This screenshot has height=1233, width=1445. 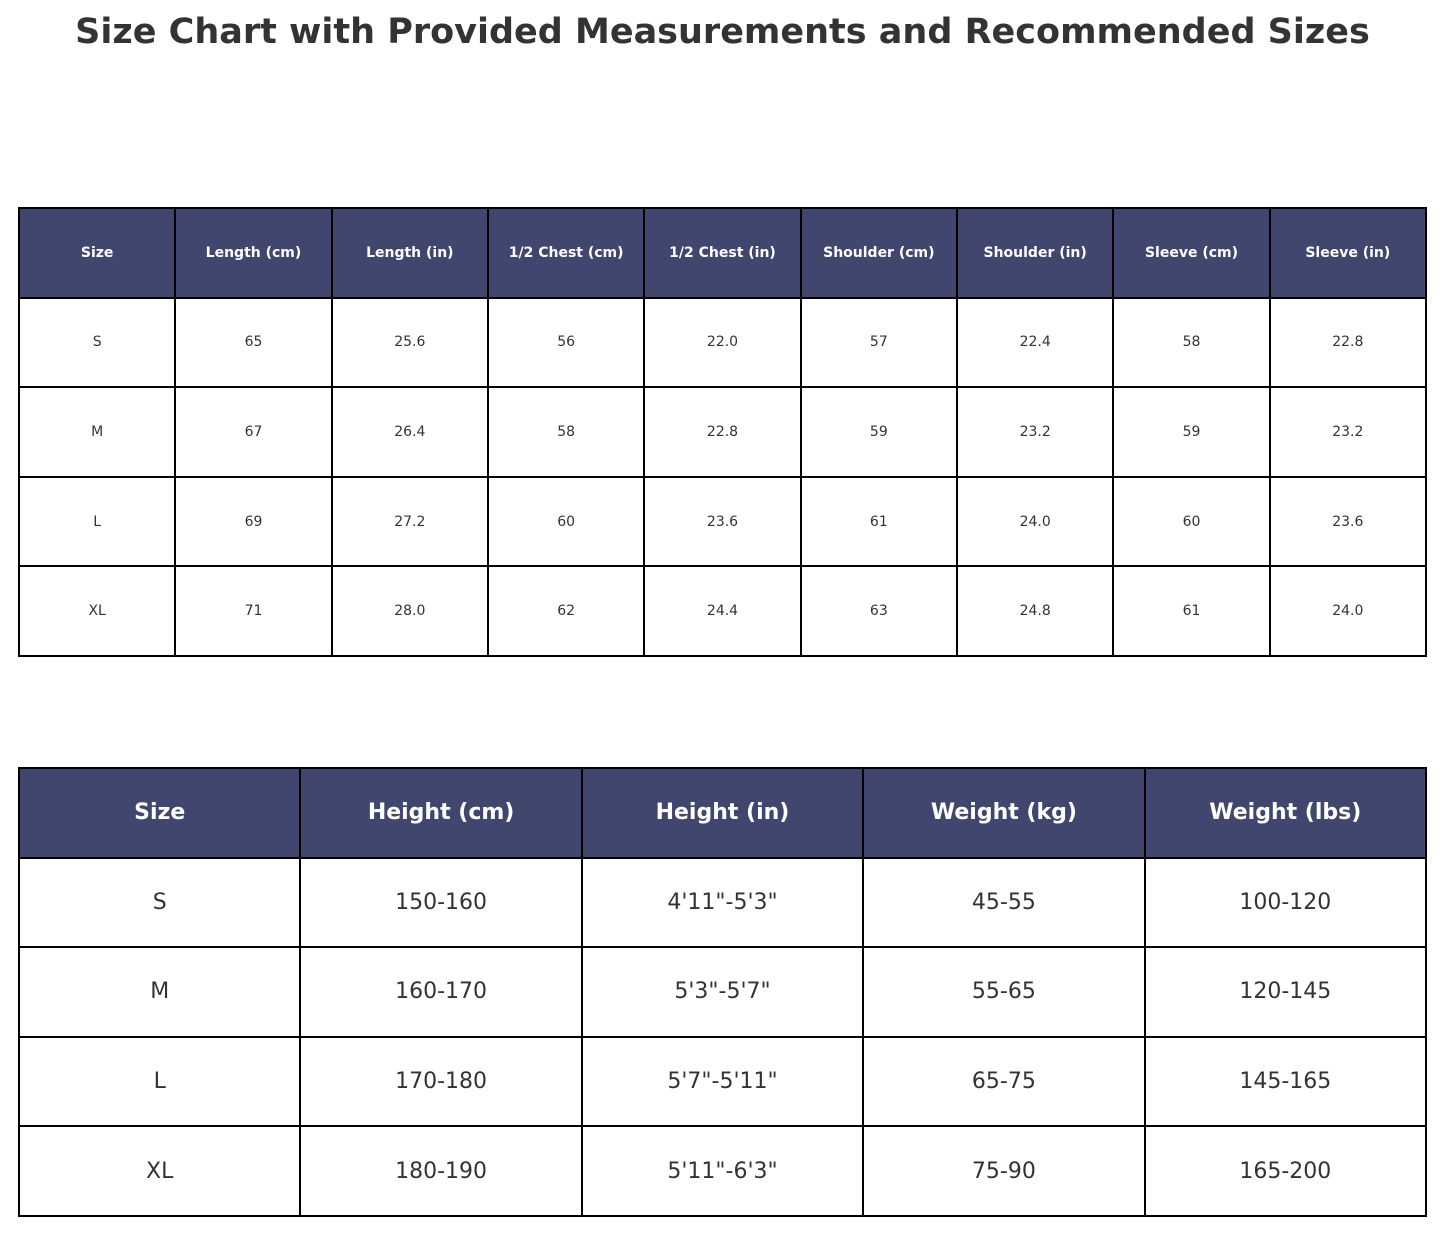 I want to click on header-cell: Height (in), so click(x=722, y=813).